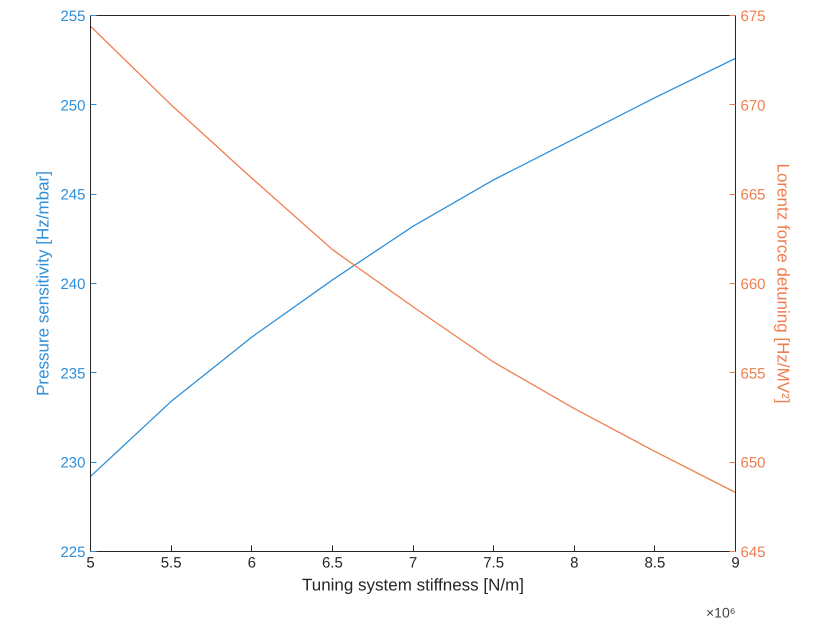 Image resolution: width=838 pixels, height=633 pixels. Describe the element at coordinates (73, 373) in the screenshot. I see `y-tick-label: 235` at that location.